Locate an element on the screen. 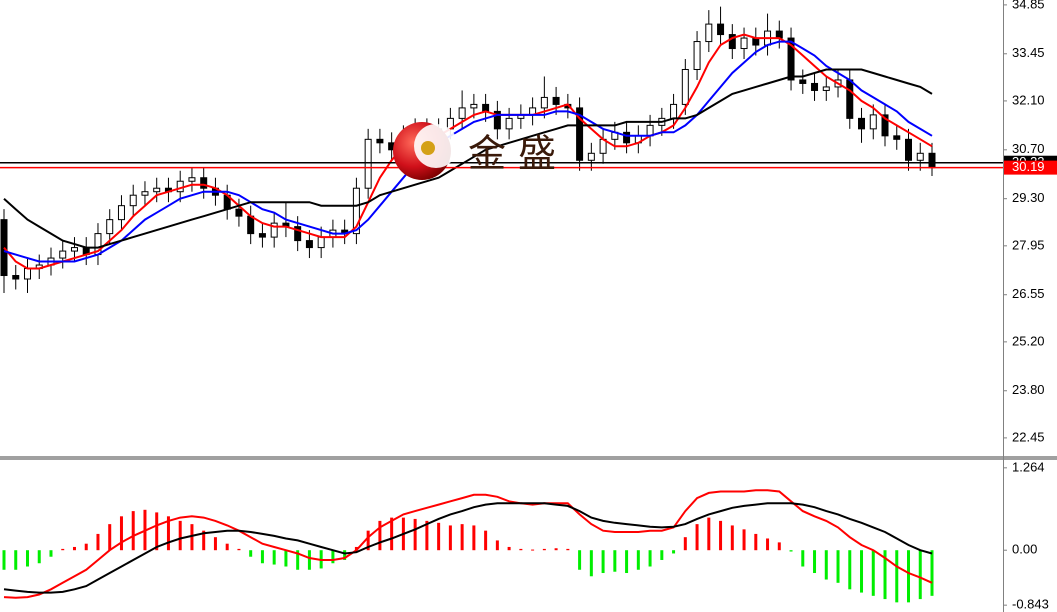 This screenshot has width=1057, height=612. y-tick-label: 23.80 is located at coordinates (1028, 389).